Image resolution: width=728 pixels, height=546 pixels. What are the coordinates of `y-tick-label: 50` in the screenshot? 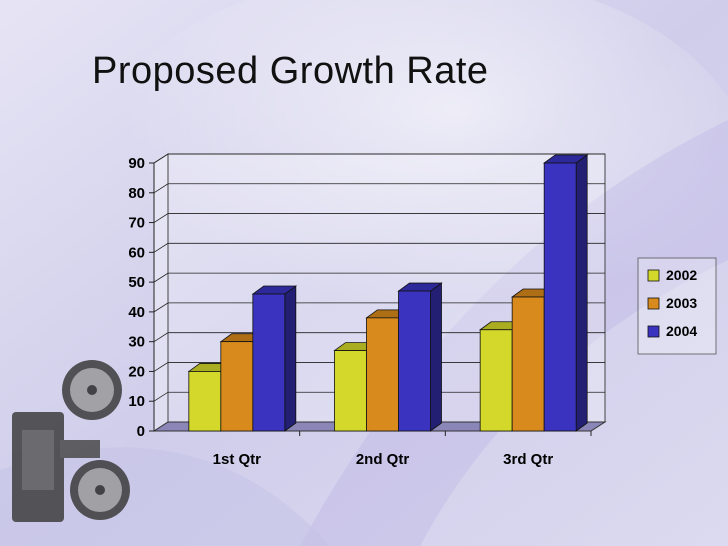 It's located at (136, 282).